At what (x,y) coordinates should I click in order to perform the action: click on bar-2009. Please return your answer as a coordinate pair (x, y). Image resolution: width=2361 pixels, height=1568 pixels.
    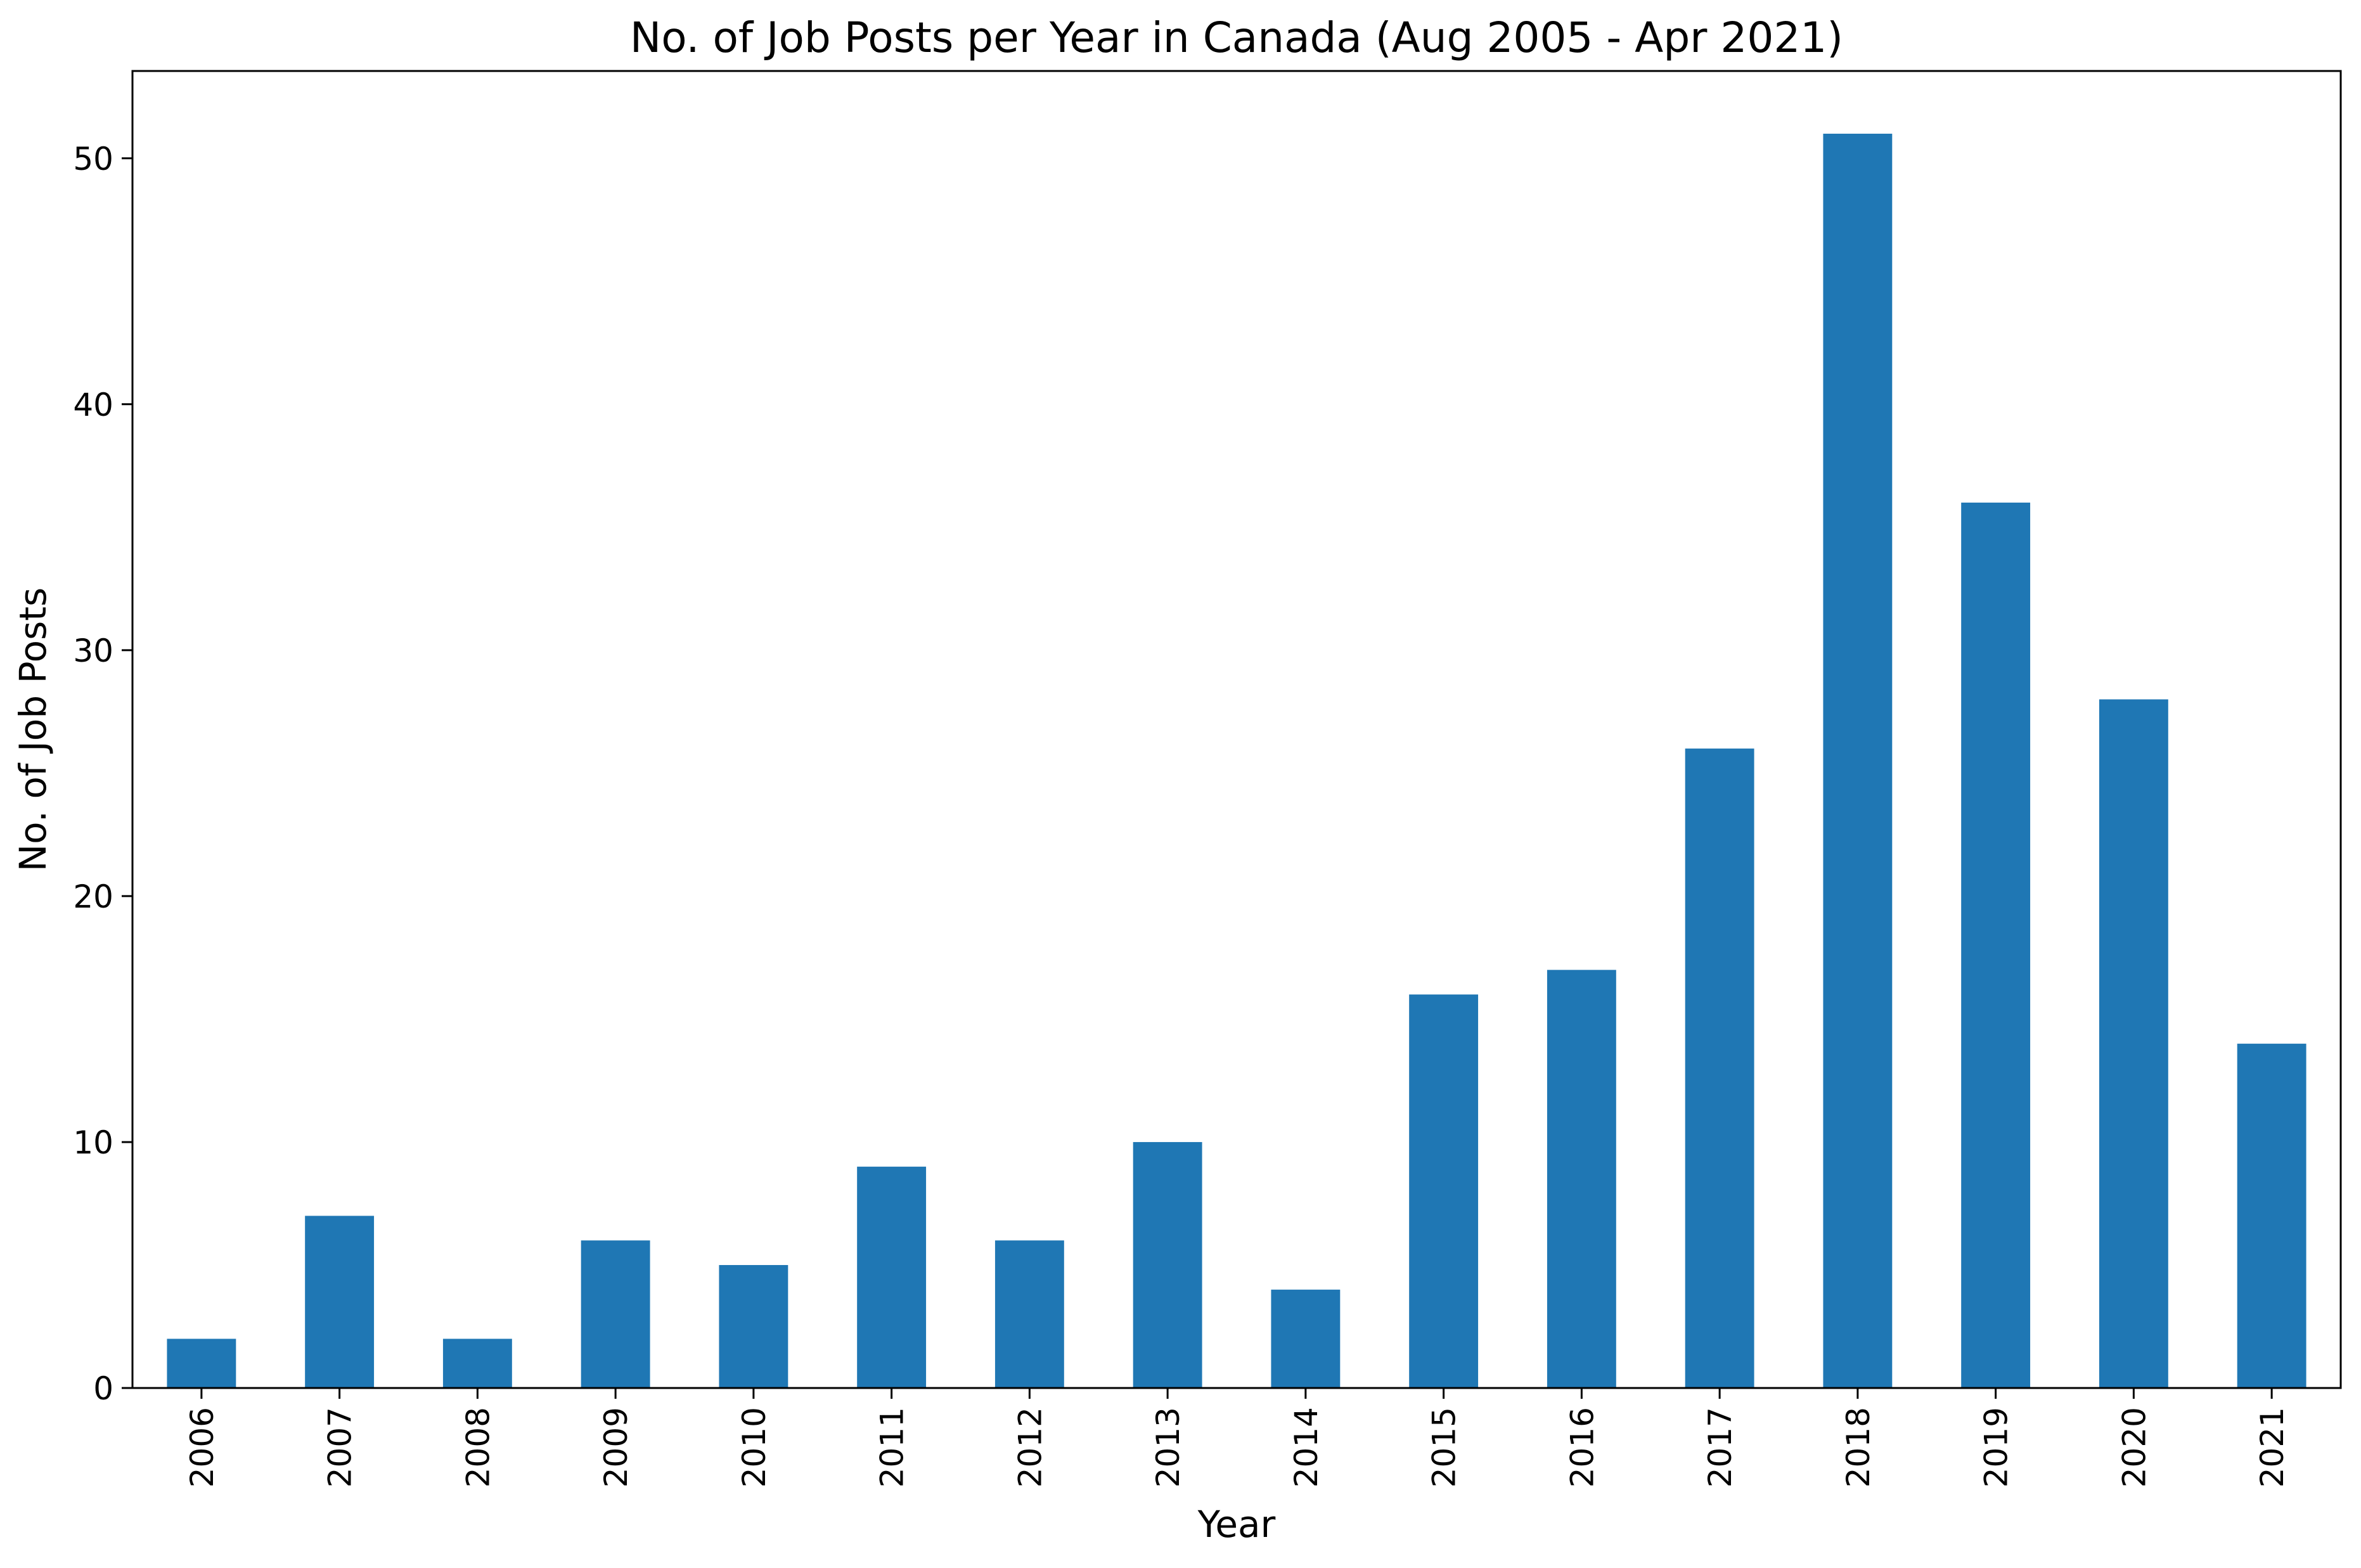
    Looking at the image, I should click on (615, 1314).